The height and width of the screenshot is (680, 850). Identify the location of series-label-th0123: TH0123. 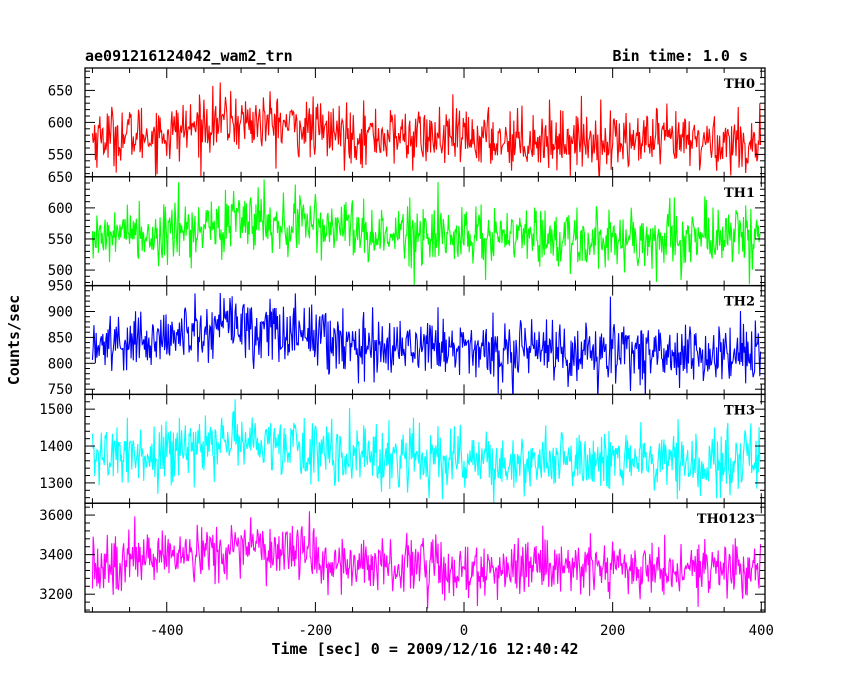
(726, 519).